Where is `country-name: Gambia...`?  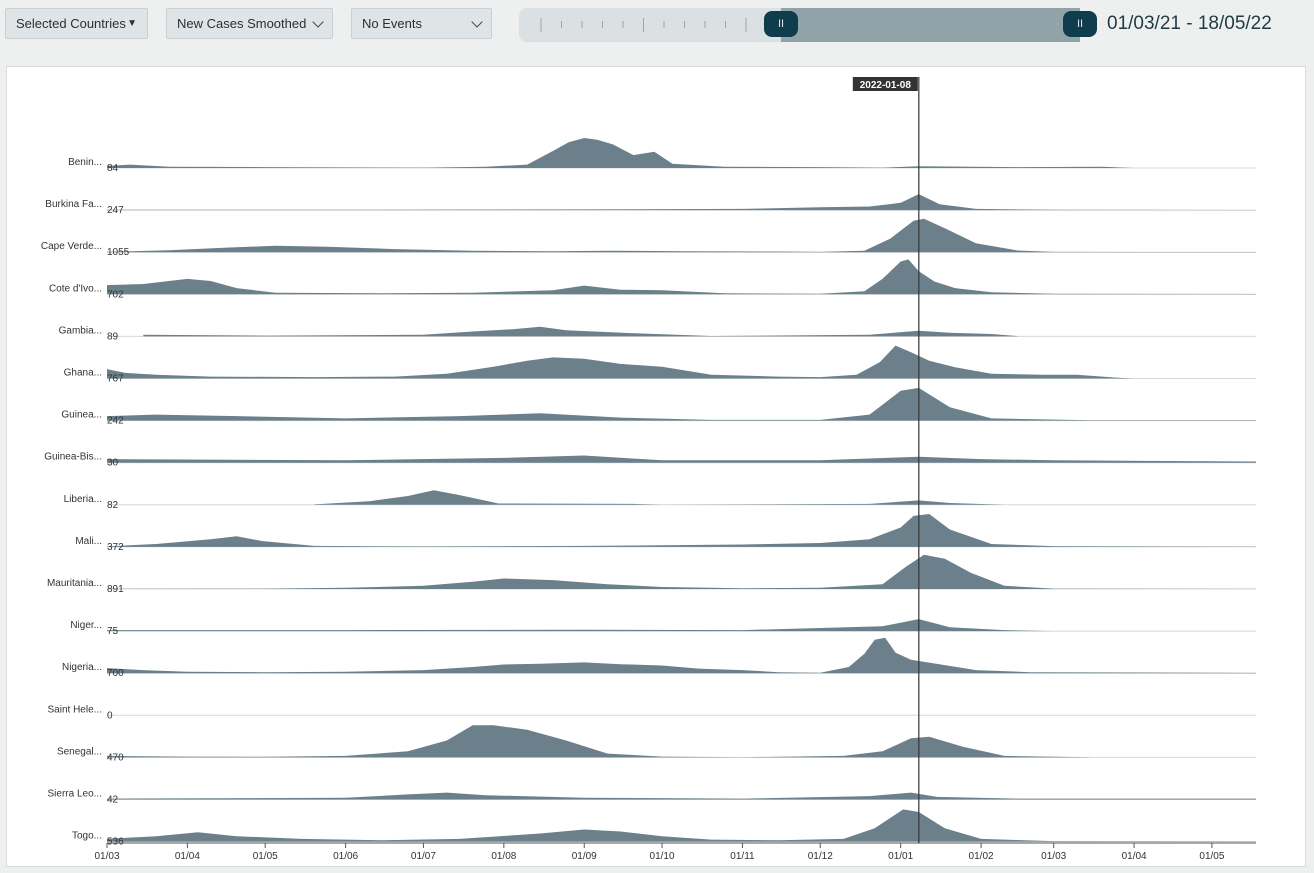
country-name: Gambia... is located at coordinates (80, 330).